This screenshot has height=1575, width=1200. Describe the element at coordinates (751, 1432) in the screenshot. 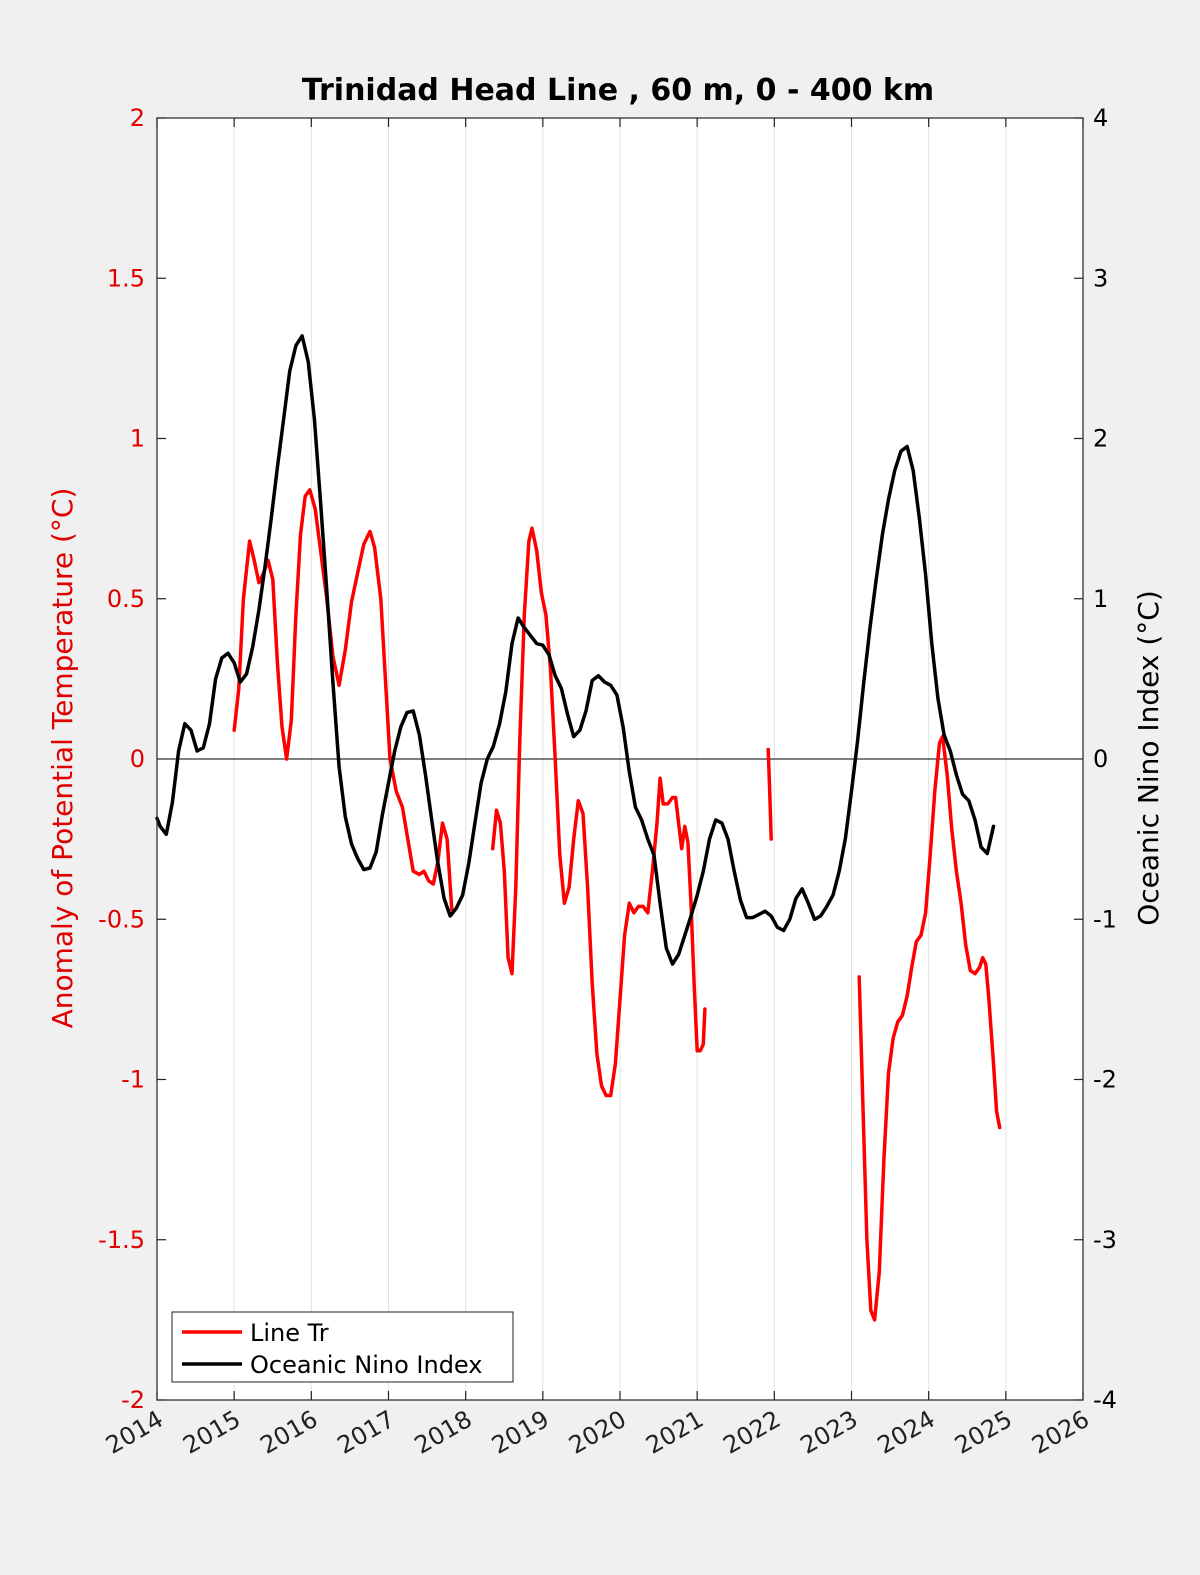

I see `x-tick-label: 2022` at that location.